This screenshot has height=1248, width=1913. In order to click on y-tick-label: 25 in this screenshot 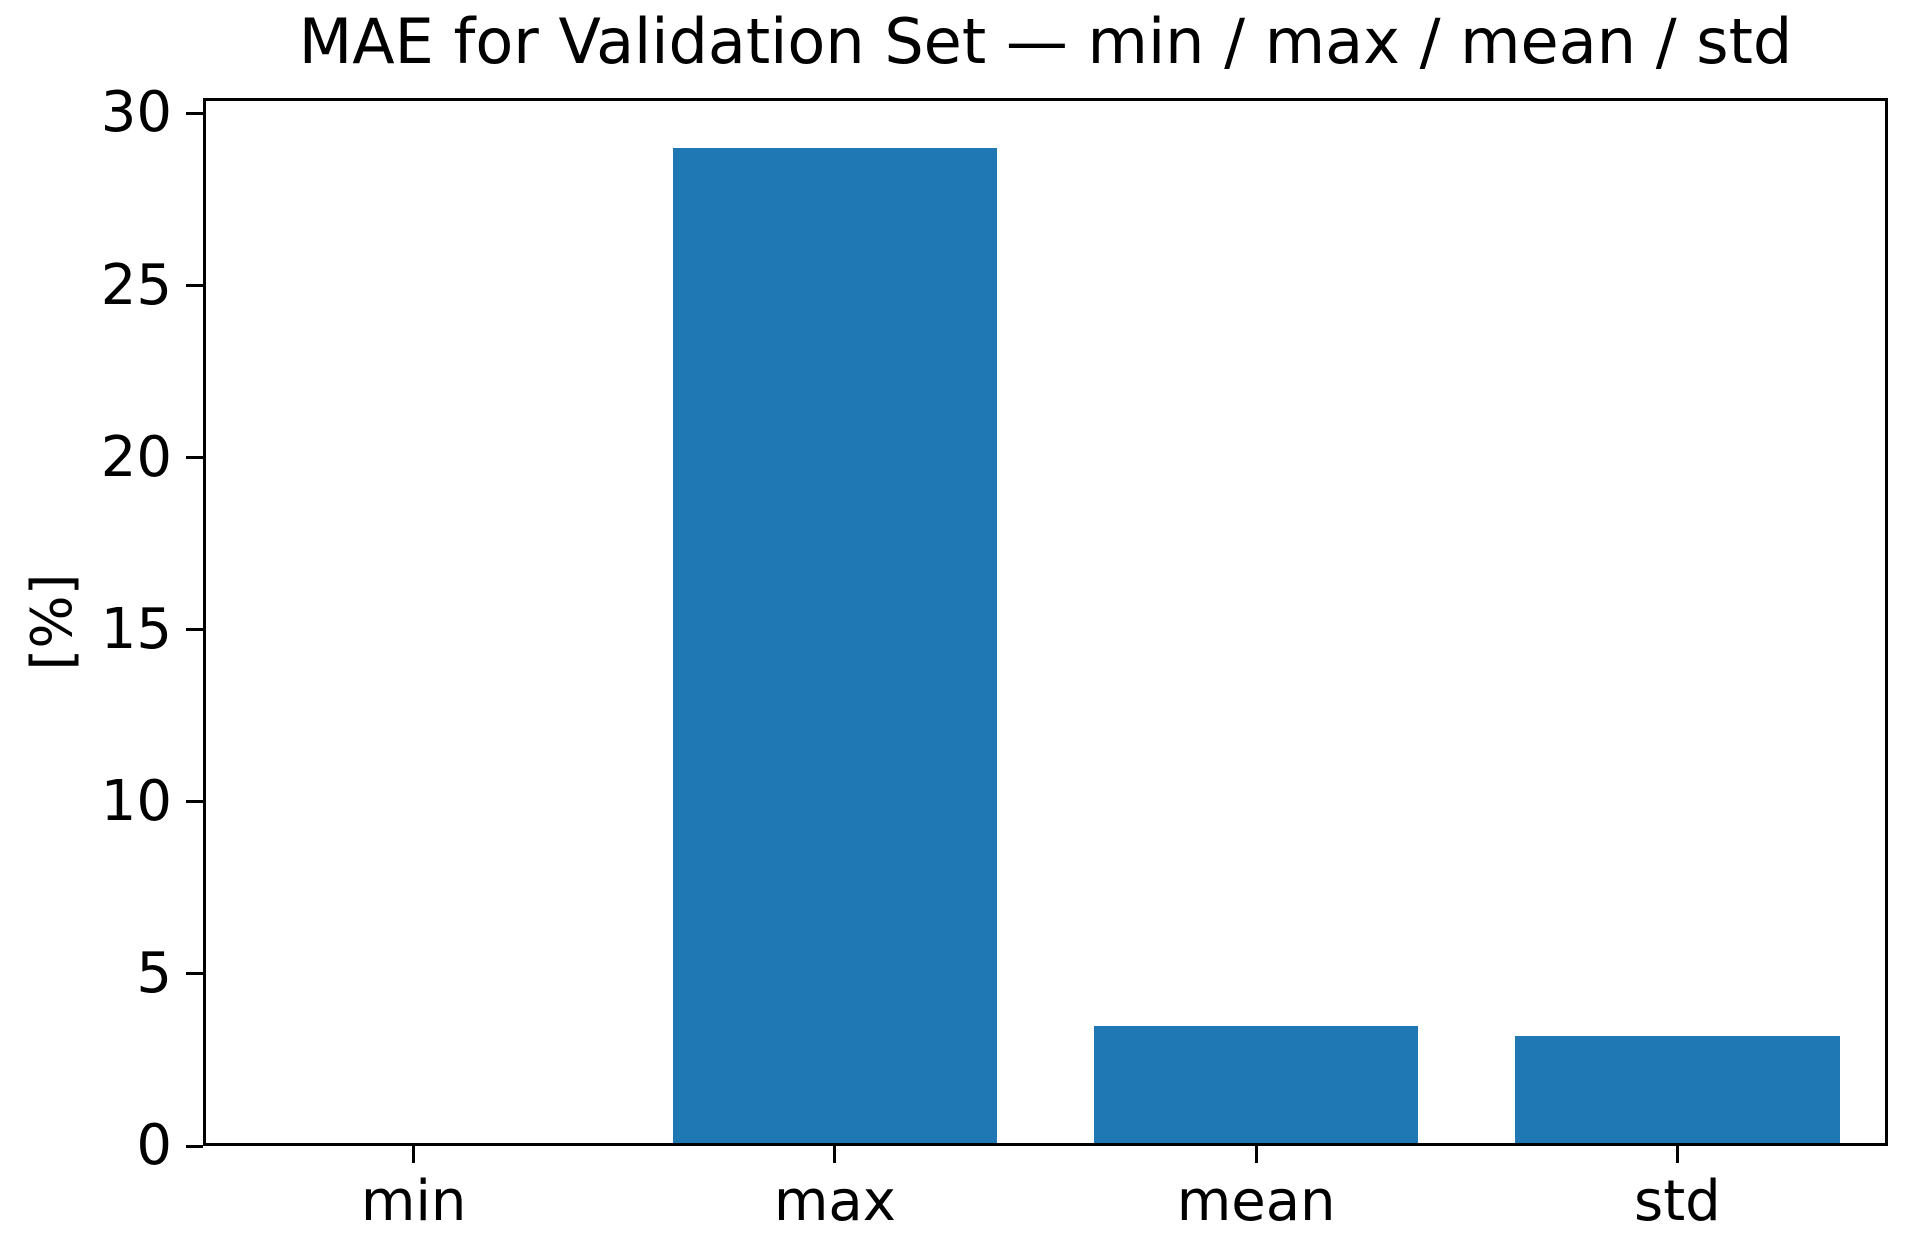, I will do `click(136, 285)`.